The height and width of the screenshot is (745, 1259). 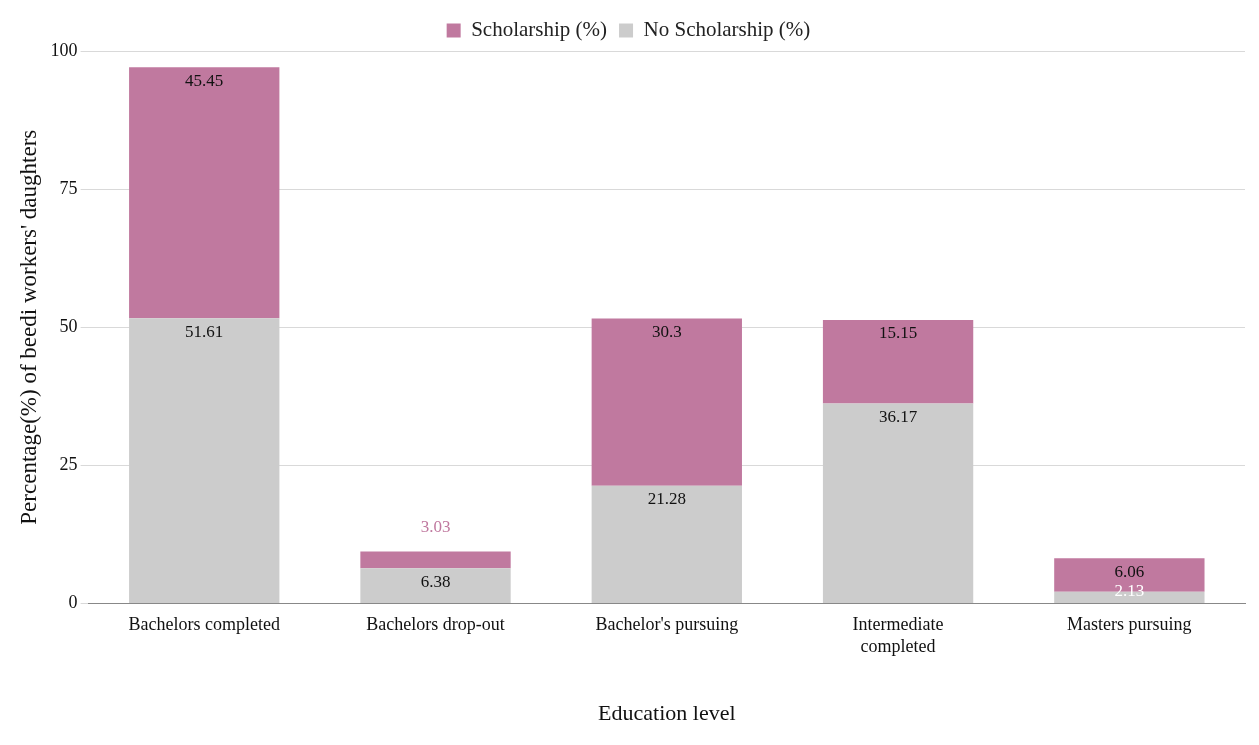 I want to click on legend-label: Scholarship (%), so click(x=539, y=29).